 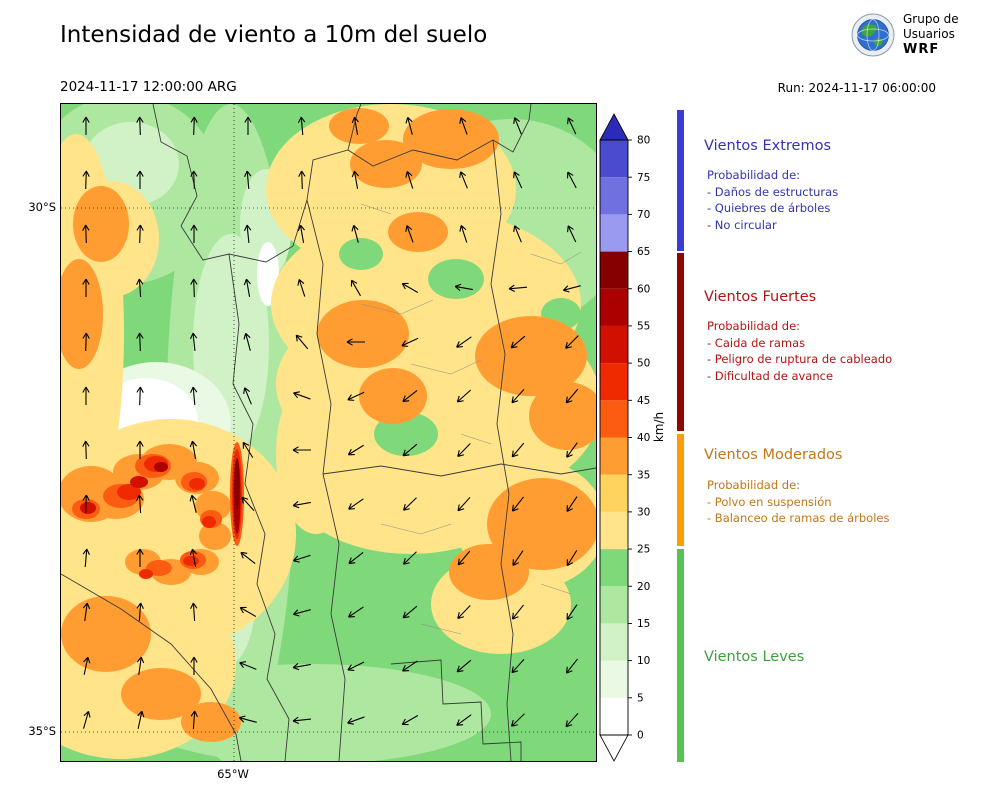 What do you see at coordinates (754, 175) in the screenshot?
I see `legend-prob-title: Probabilidad de:` at bounding box center [754, 175].